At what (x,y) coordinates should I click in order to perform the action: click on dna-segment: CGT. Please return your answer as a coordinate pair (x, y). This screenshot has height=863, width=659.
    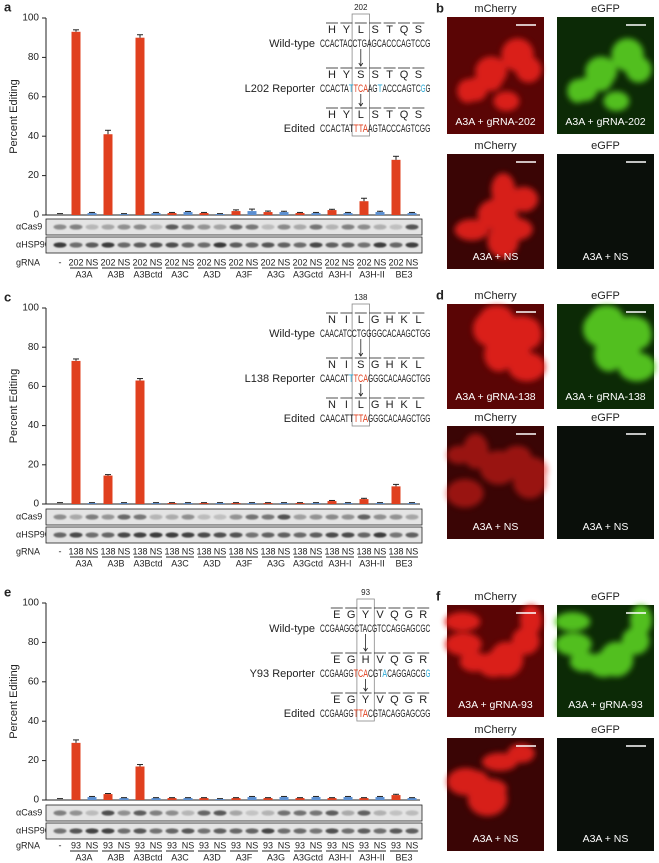
    Looking at the image, I should click on (375, 674).